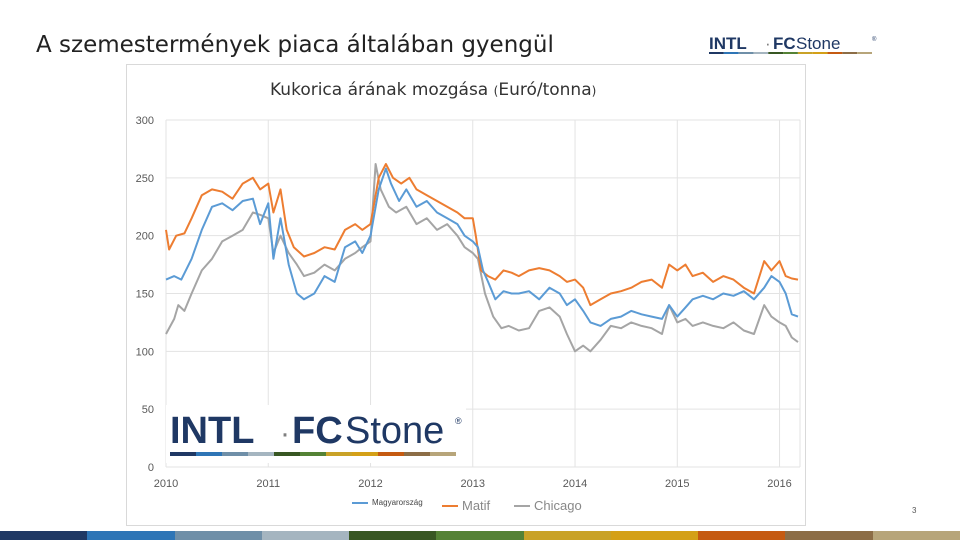 This screenshot has width=960, height=540. Describe the element at coordinates (148, 410) in the screenshot. I see `y-tick-label: 50` at that location.